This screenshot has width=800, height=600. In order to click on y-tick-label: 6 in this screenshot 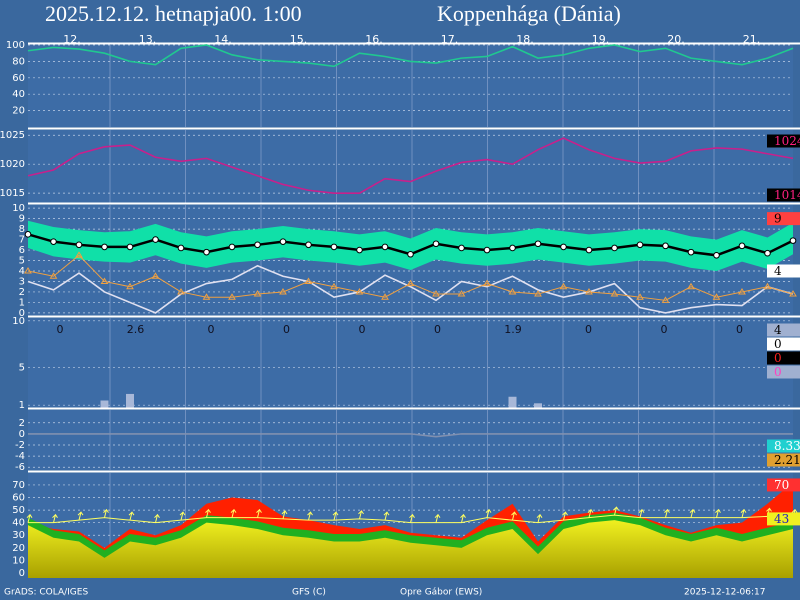, I will do `click(22, 250)`.